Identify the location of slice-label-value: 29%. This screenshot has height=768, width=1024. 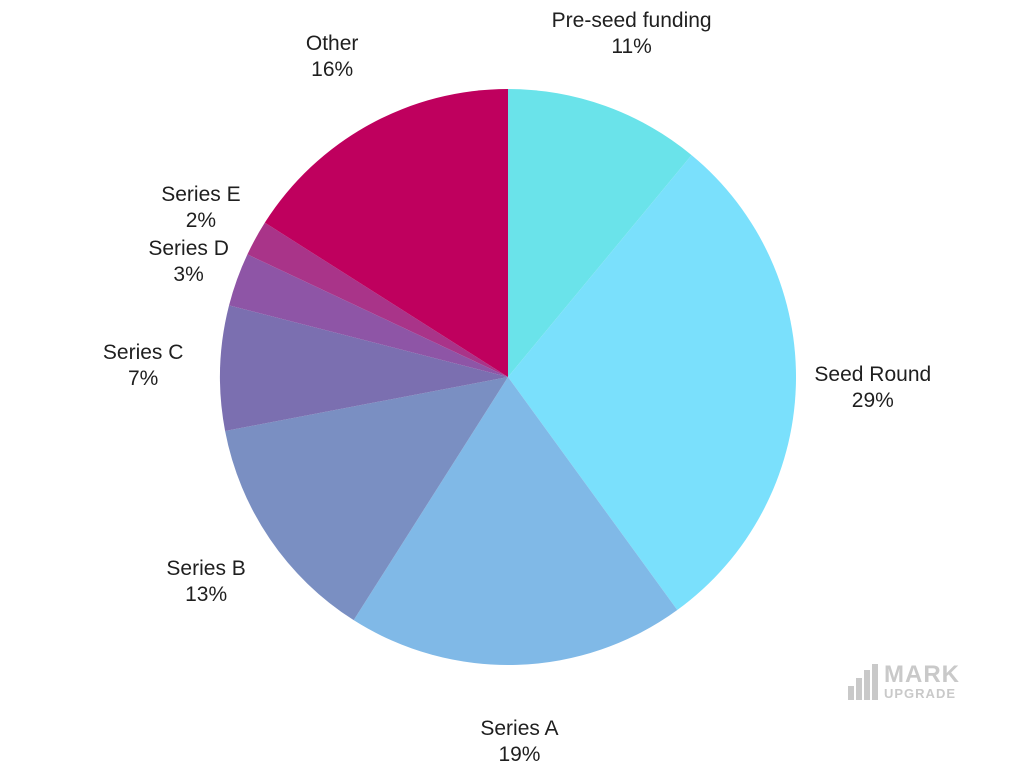
(872, 401).